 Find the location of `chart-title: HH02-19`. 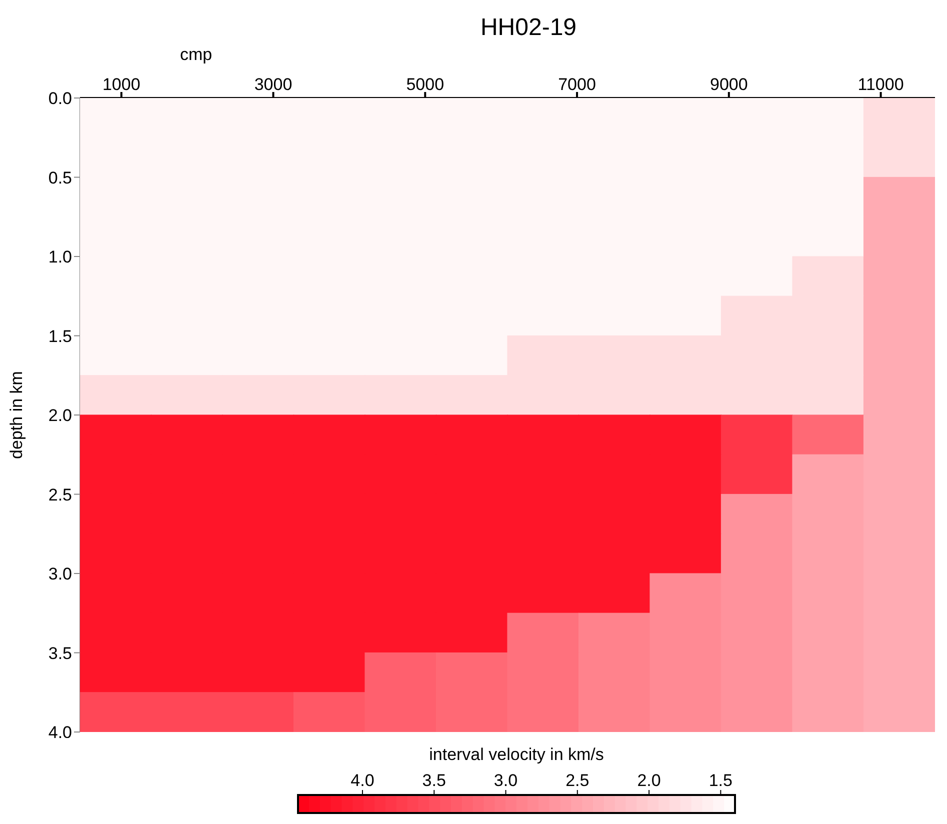

chart-title: HH02-19 is located at coordinates (528, 27).